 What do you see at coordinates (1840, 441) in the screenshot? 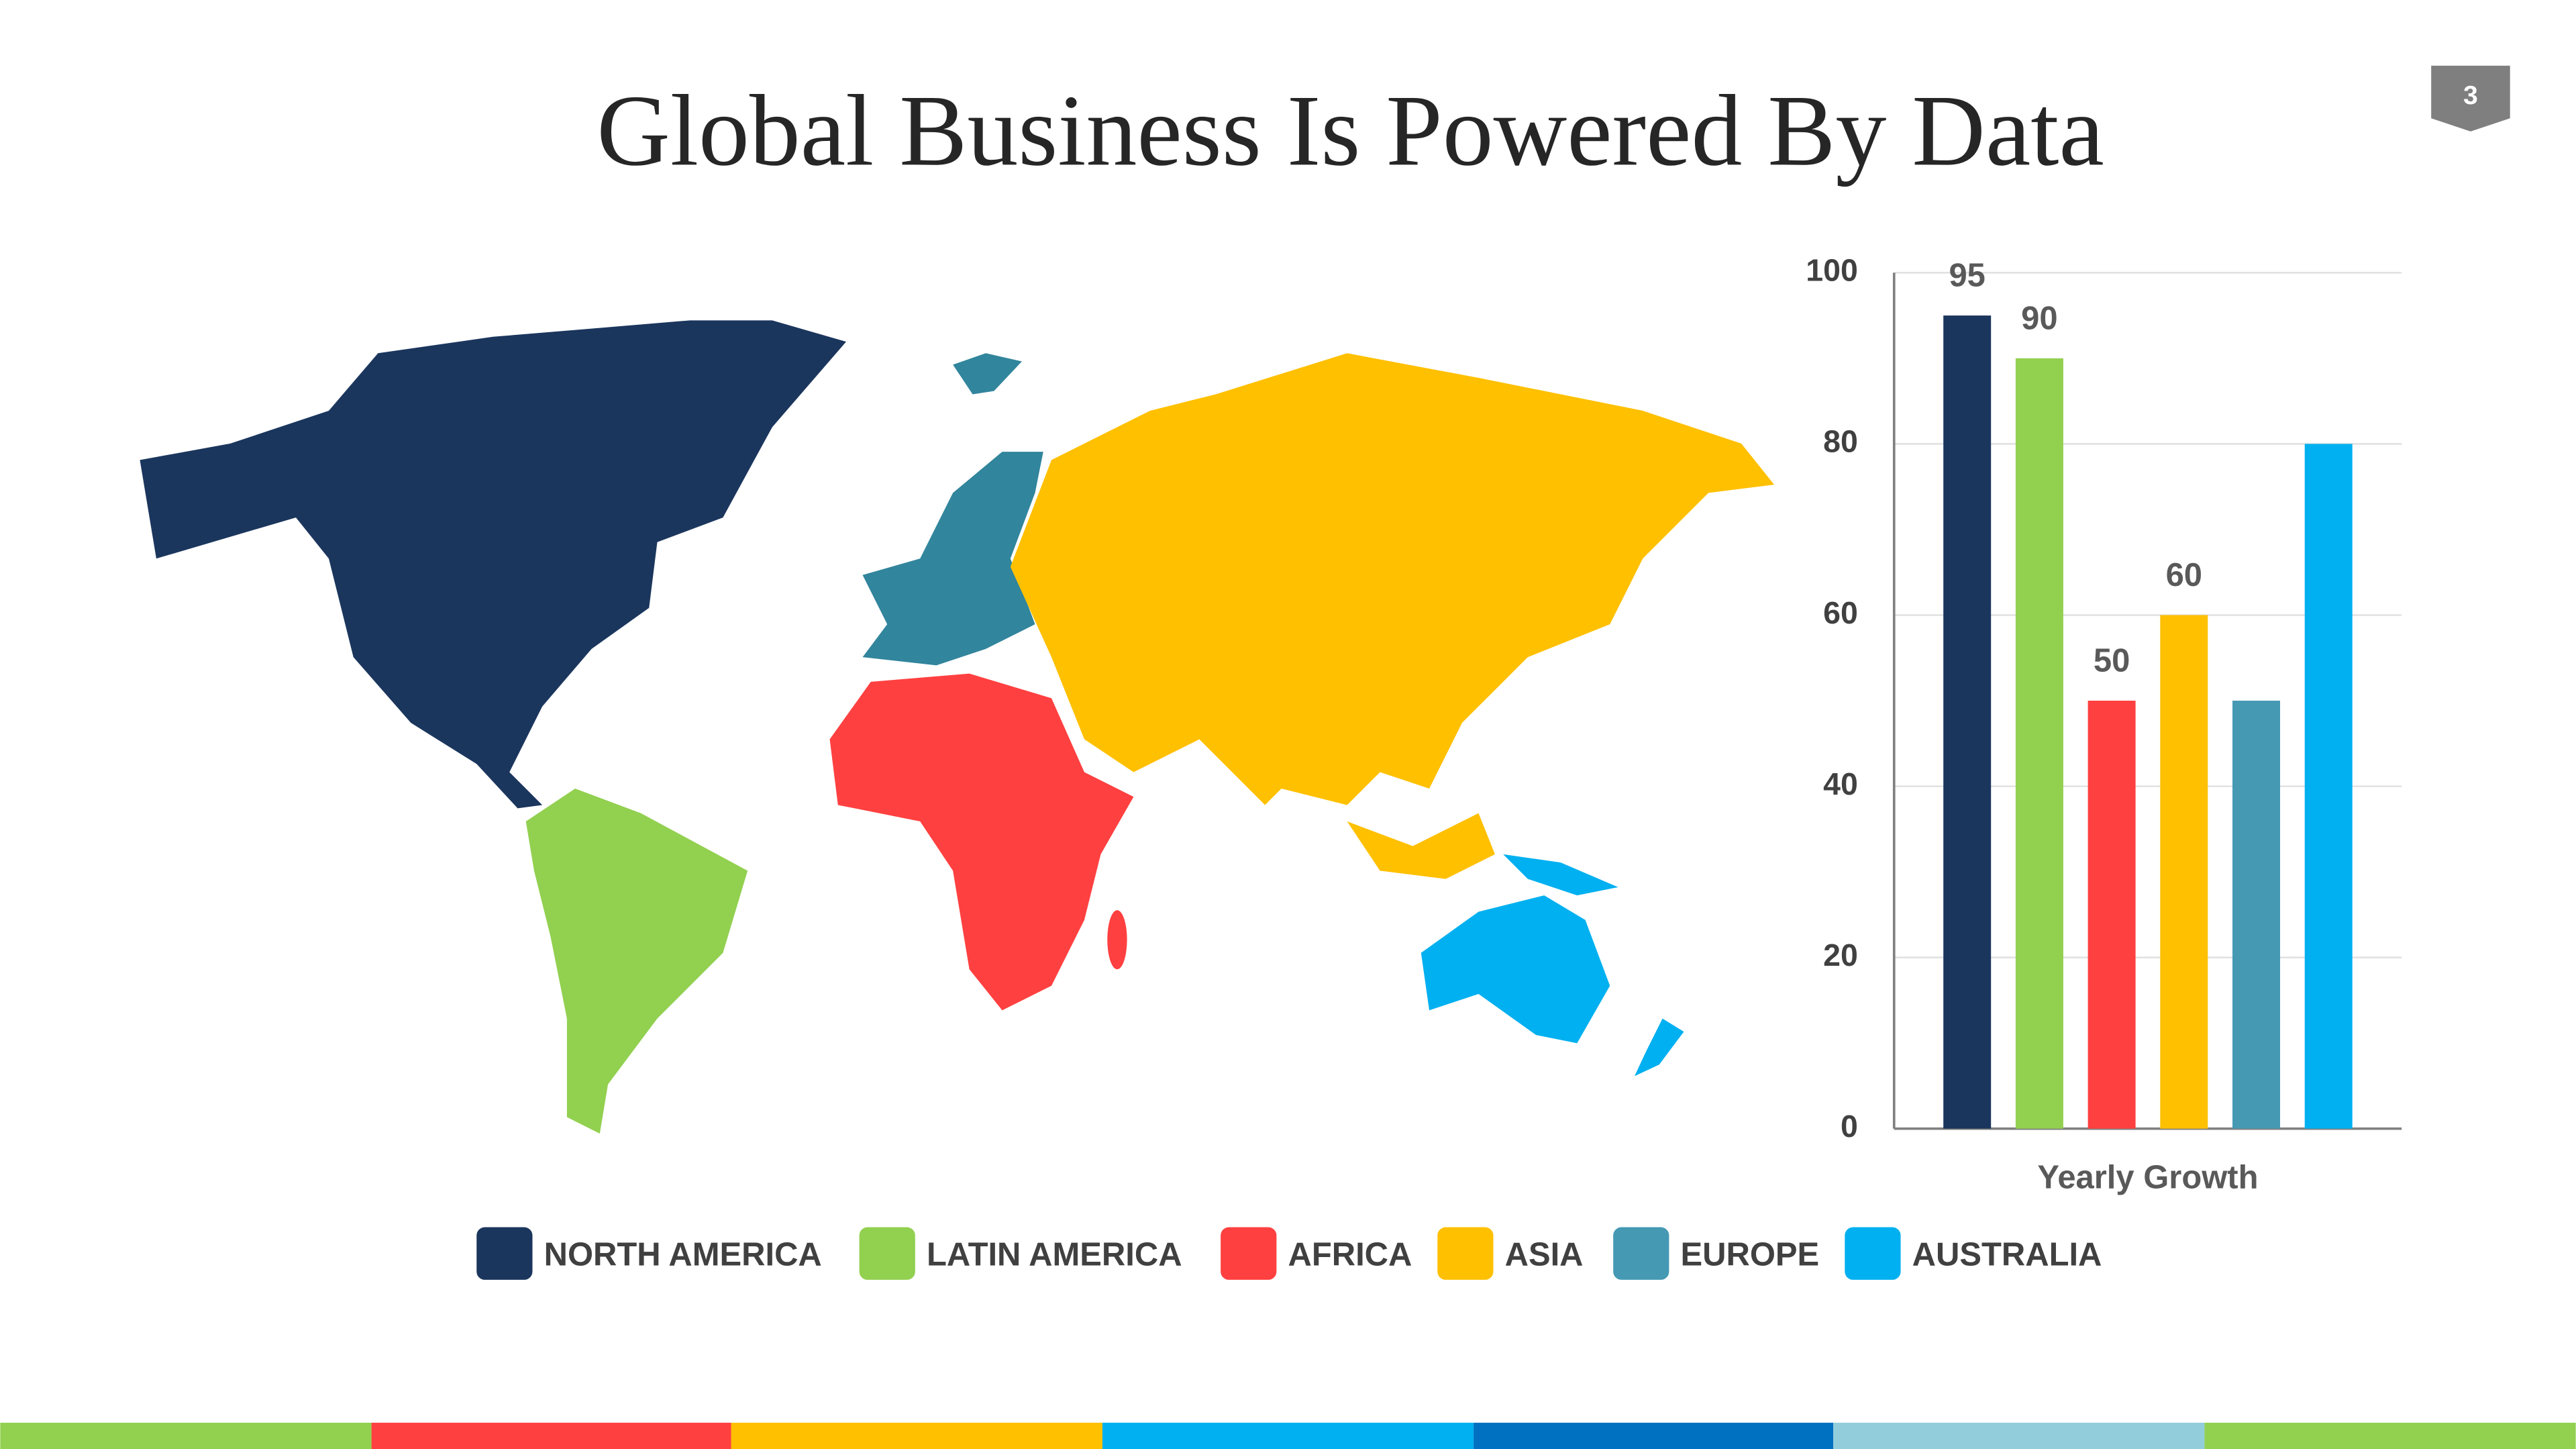
I see `y-tick-label: 80` at bounding box center [1840, 441].